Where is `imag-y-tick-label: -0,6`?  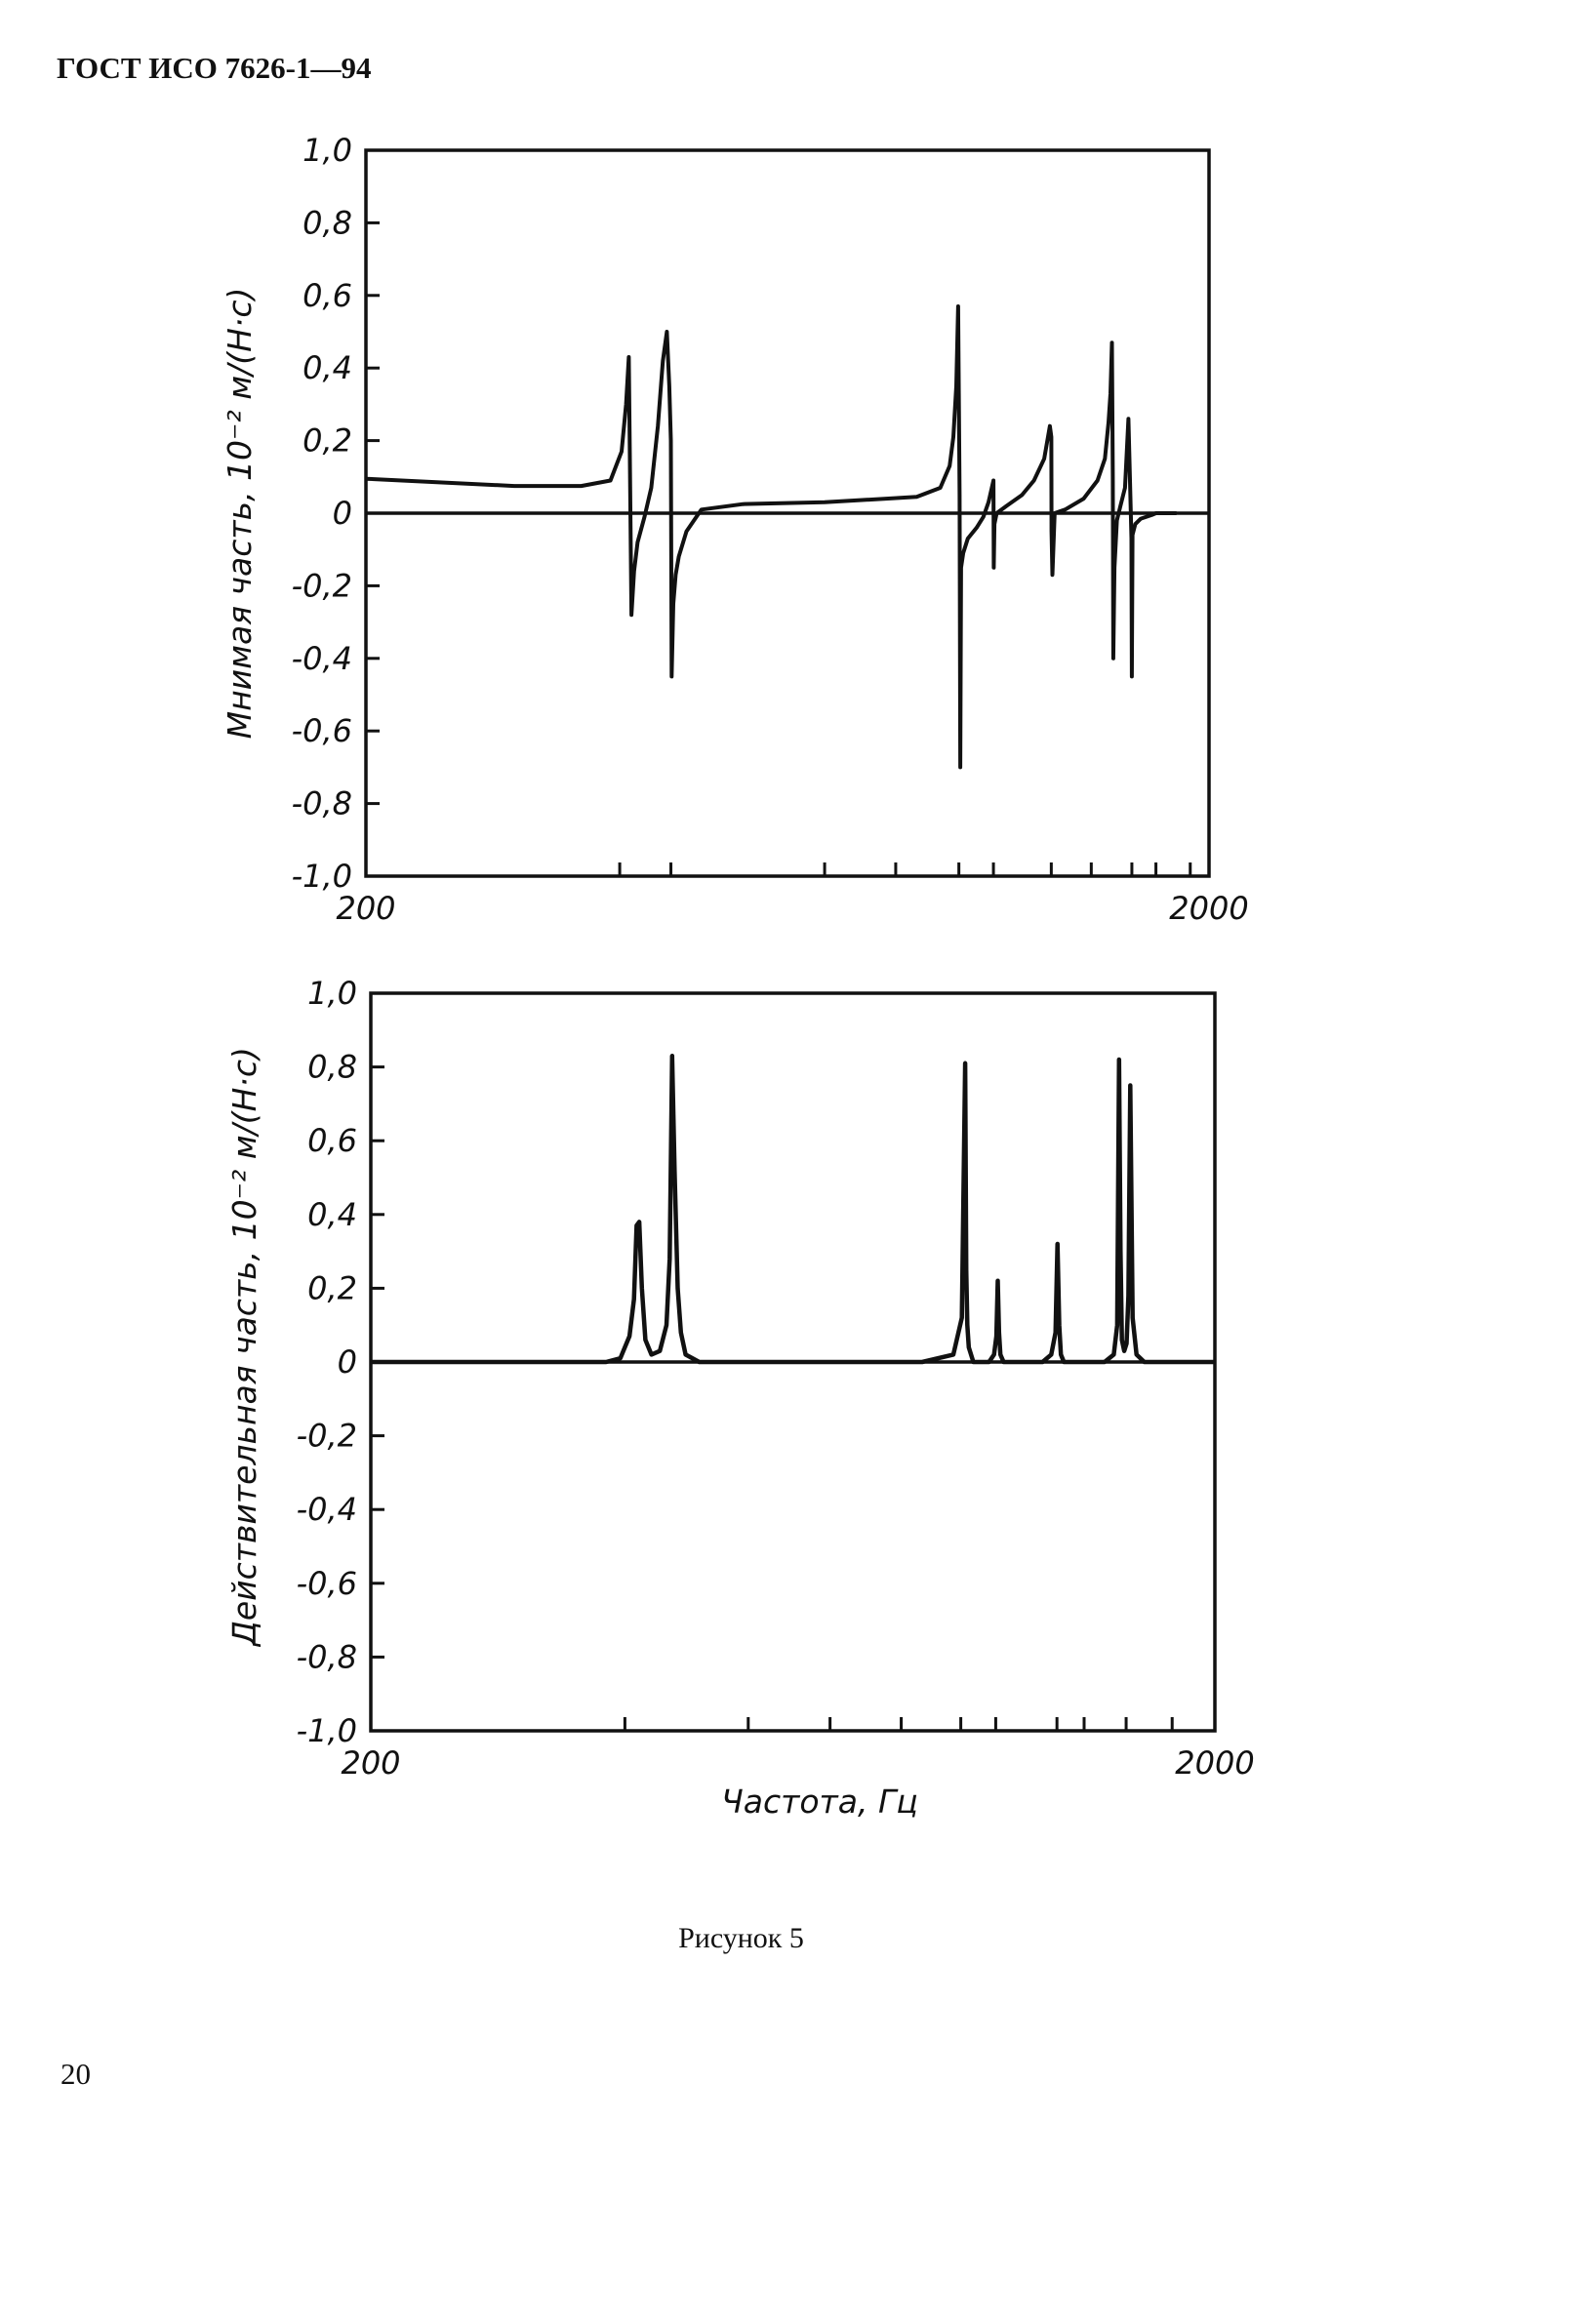 imag-y-tick-label: -0,6 is located at coordinates (322, 730).